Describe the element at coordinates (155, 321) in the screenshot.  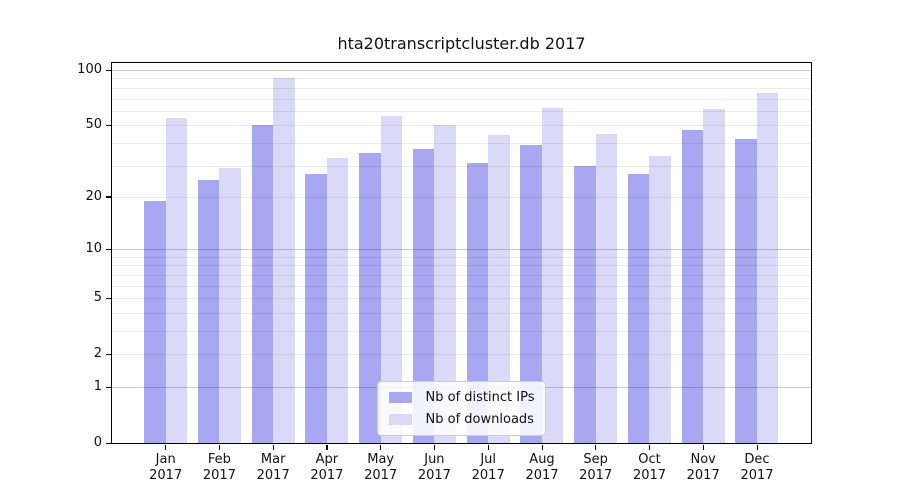
I see `bar-nb-of-distinct-ips-jan` at that location.